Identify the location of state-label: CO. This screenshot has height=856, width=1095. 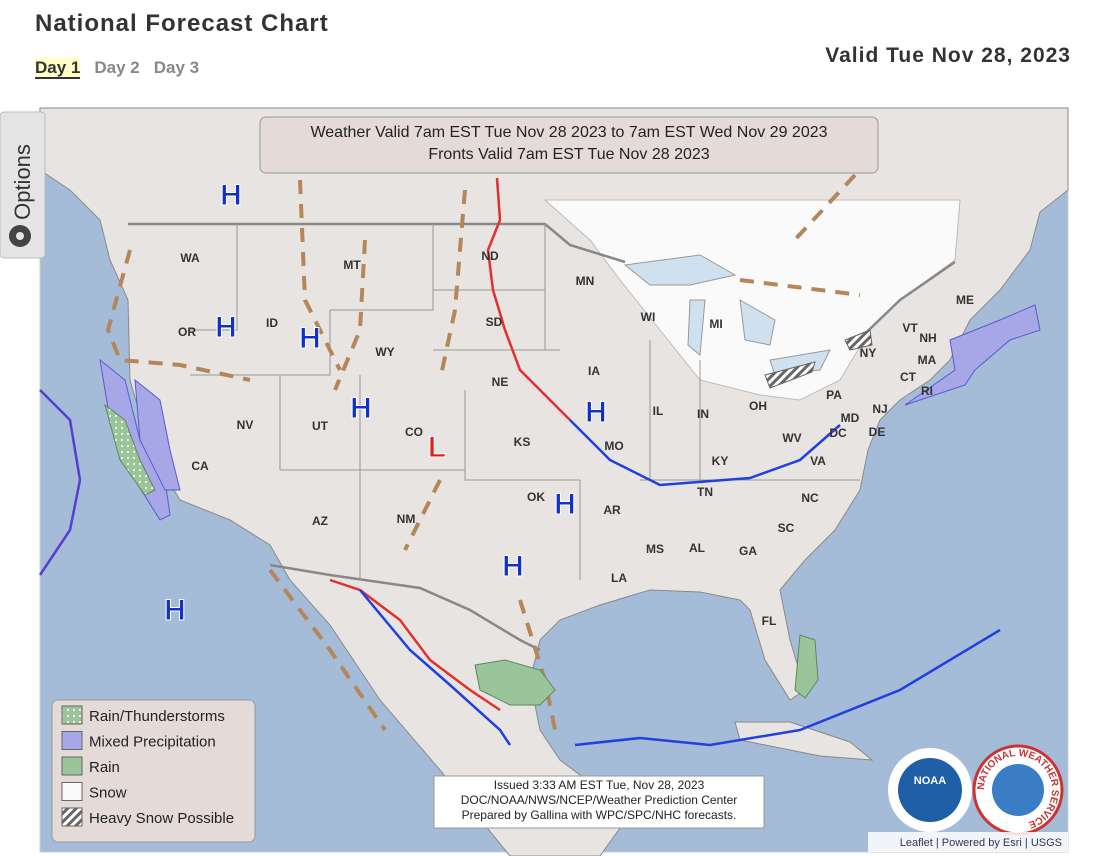
(414, 432).